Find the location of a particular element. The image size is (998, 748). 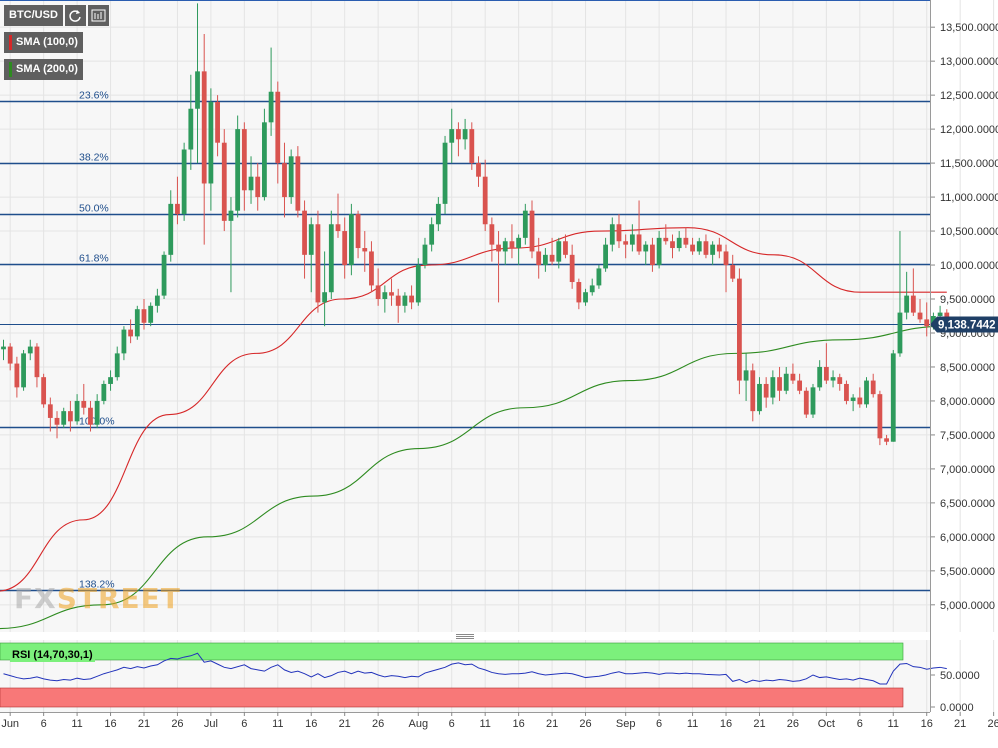

chart-settings-icon is located at coordinates (98, 15).